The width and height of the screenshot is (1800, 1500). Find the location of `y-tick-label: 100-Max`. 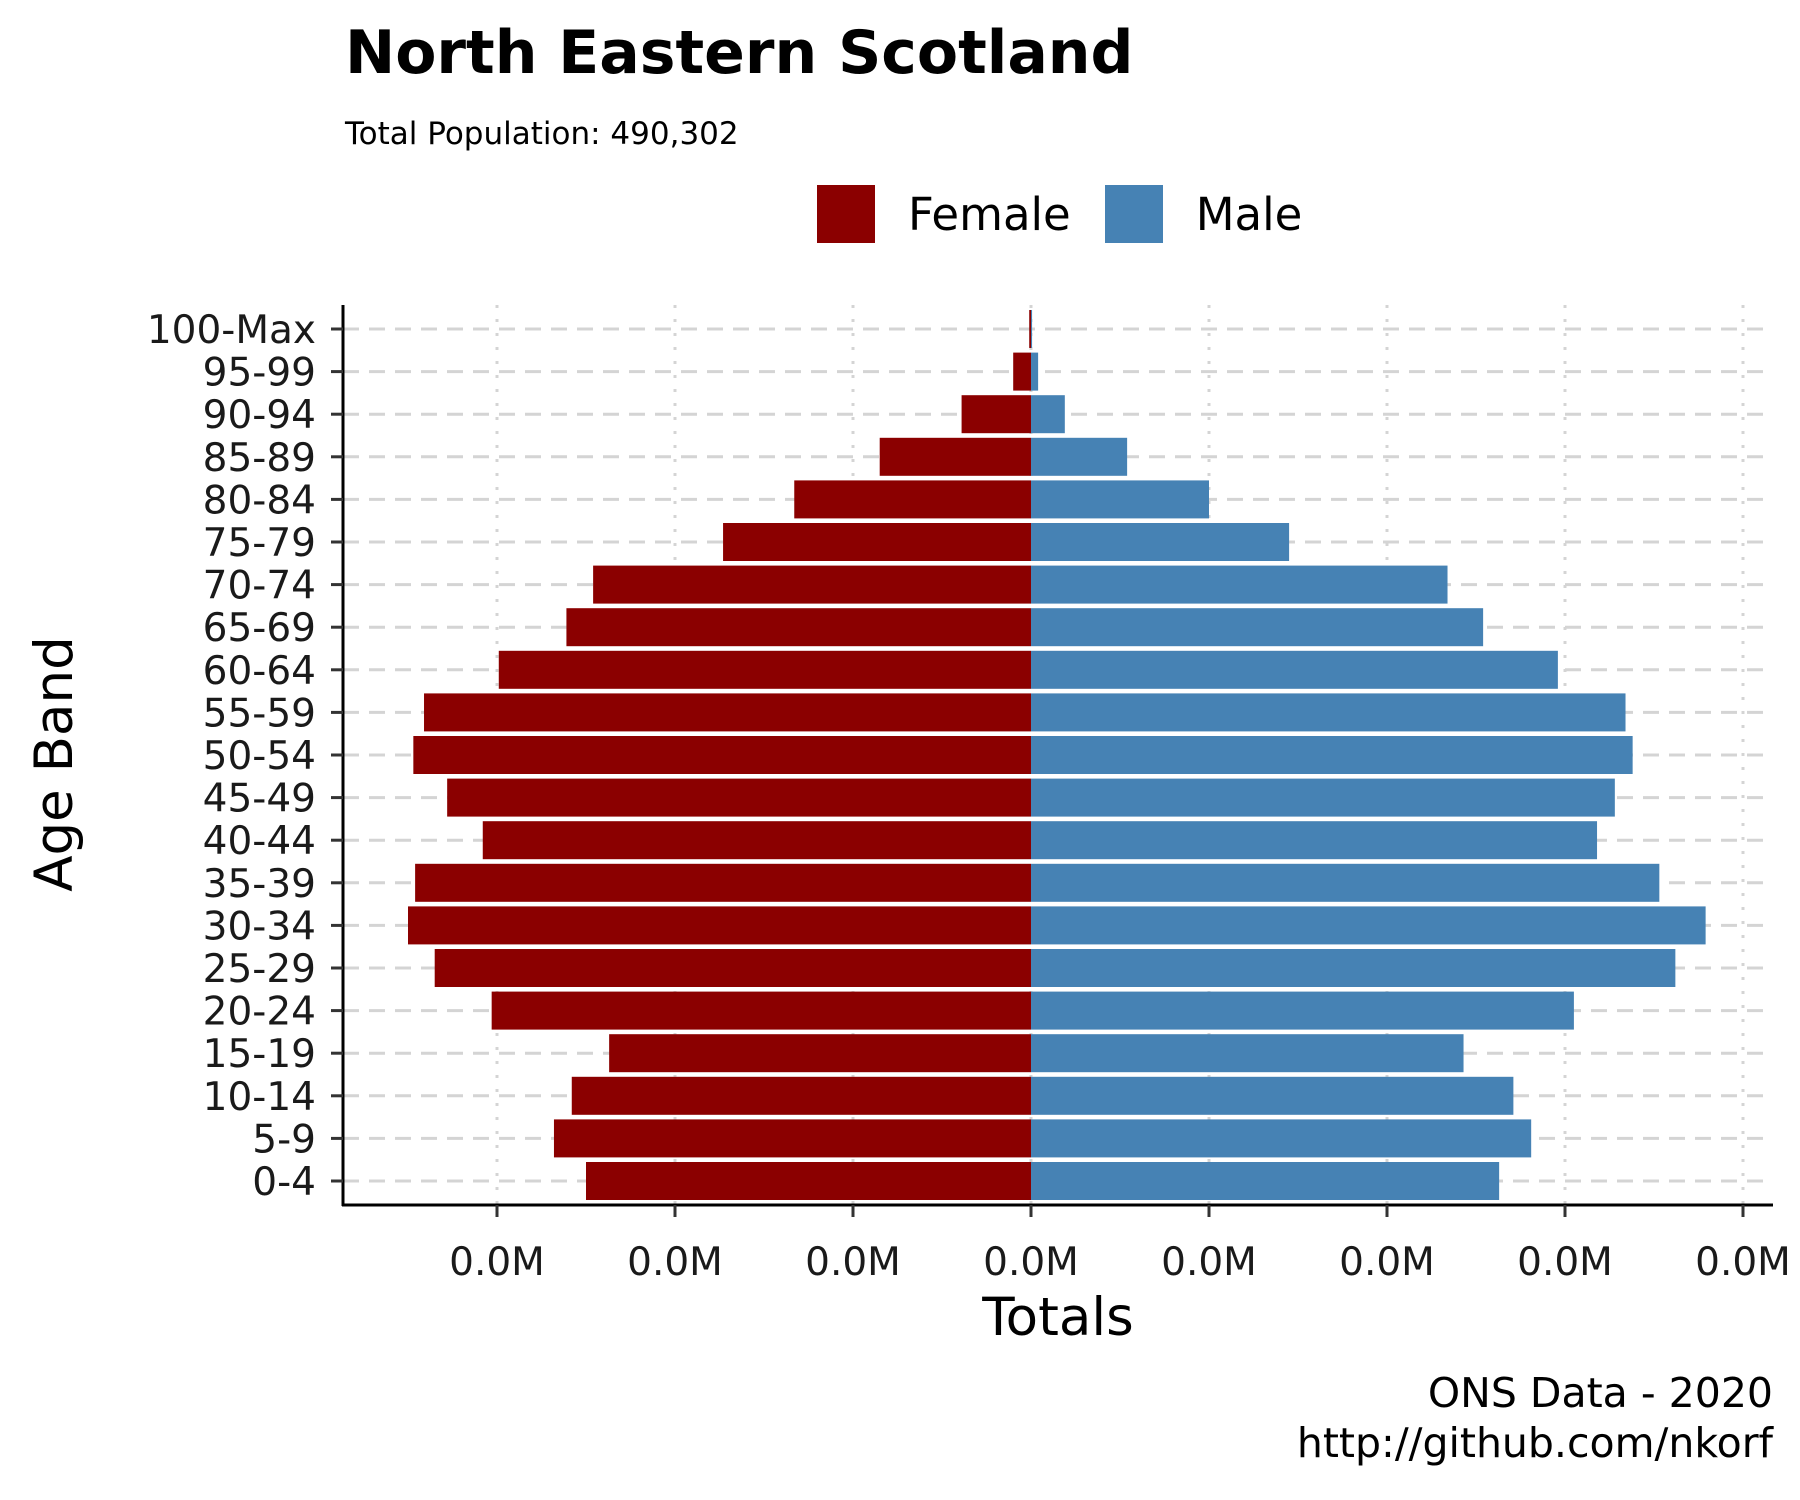

y-tick-label: 100-Max is located at coordinates (231, 330).